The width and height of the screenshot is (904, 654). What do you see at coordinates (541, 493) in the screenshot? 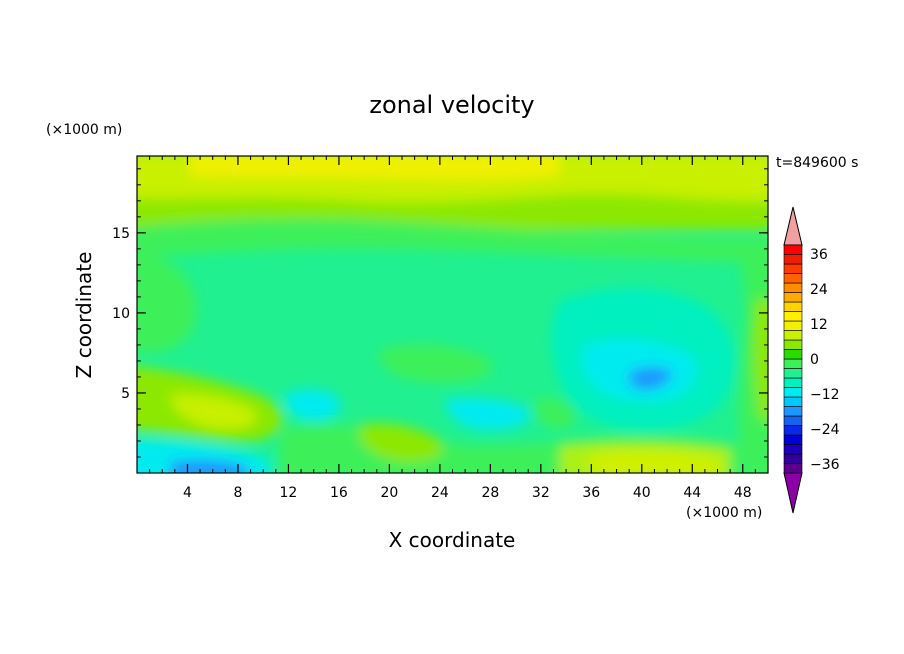
I see `x-tick-label: 32` at bounding box center [541, 493].